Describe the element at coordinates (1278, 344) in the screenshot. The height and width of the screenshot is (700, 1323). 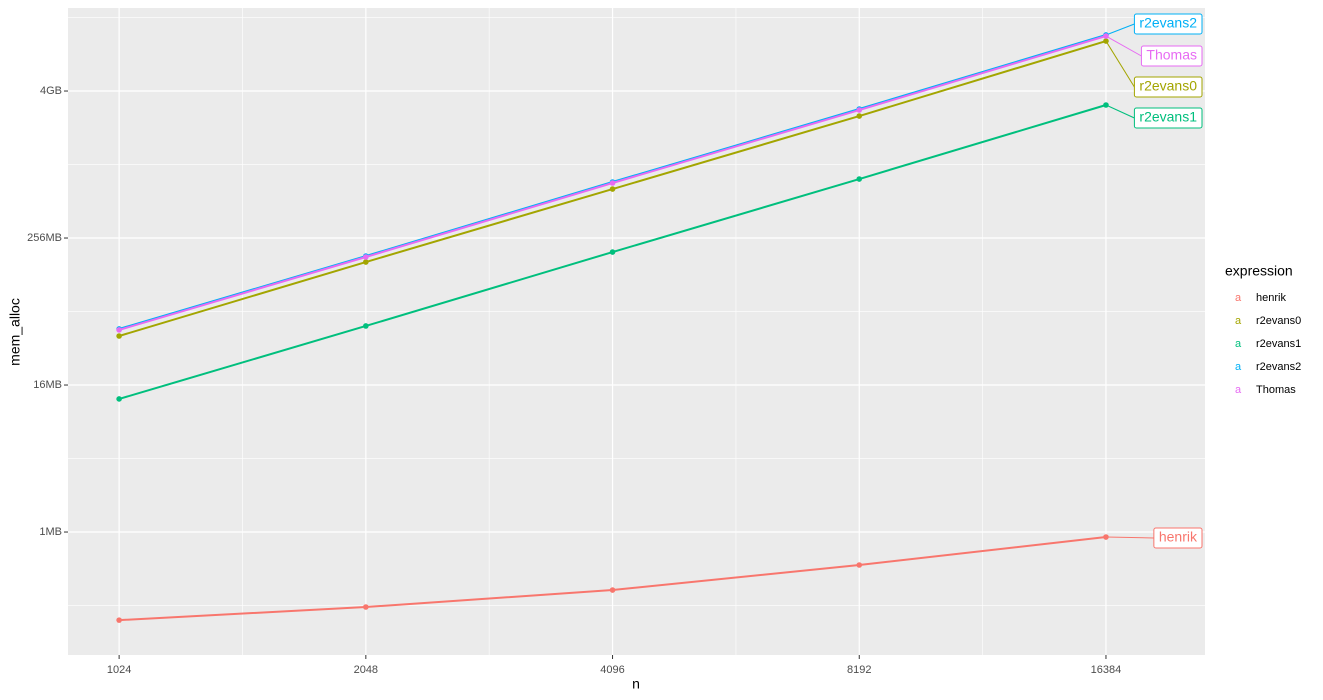
I see `legend-label: r2evans1` at that location.